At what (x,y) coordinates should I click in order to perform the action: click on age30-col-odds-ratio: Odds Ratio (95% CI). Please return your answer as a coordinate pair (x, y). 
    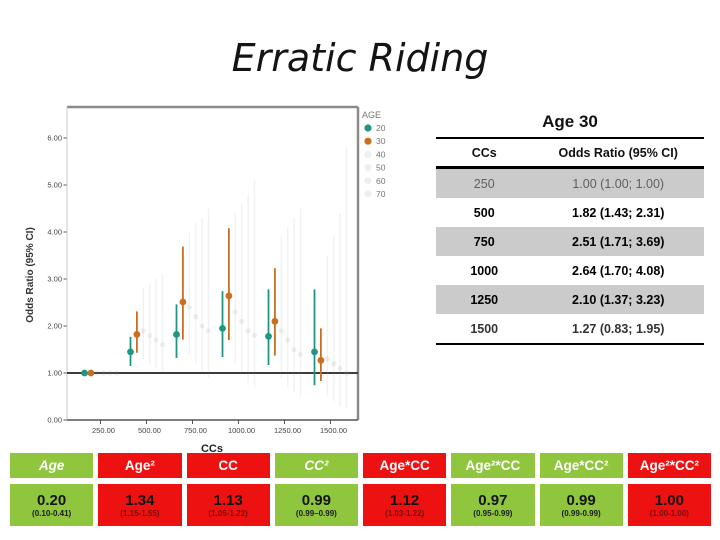
    Looking at the image, I should click on (618, 153).